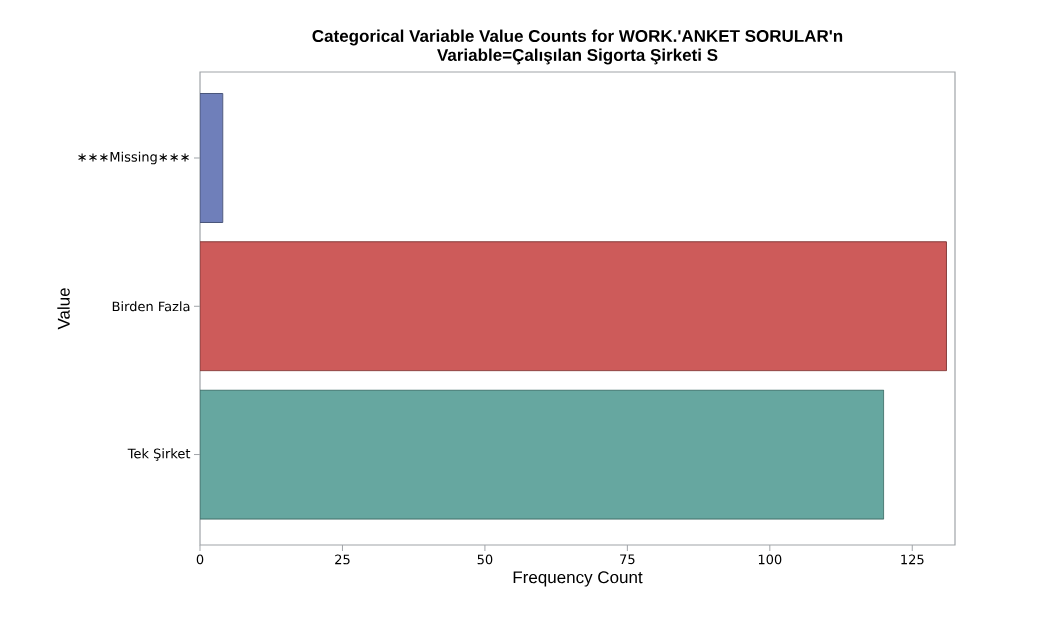 The width and height of the screenshot is (1049, 623). I want to click on y-tick-label: ∗∗∗Missing∗∗∗, so click(133, 158).